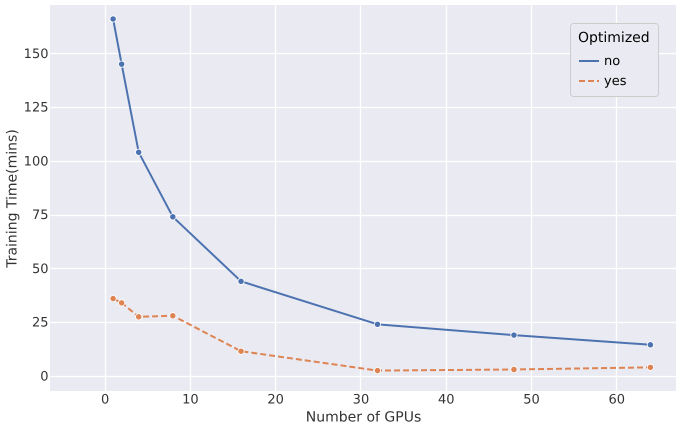 The width and height of the screenshot is (679, 429). I want to click on x-tick-label: 60, so click(617, 400).